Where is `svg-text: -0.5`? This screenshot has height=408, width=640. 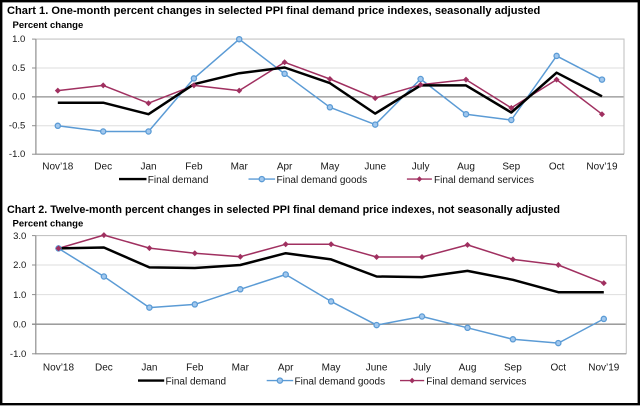 svg-text: -0.5 is located at coordinates (17, 126).